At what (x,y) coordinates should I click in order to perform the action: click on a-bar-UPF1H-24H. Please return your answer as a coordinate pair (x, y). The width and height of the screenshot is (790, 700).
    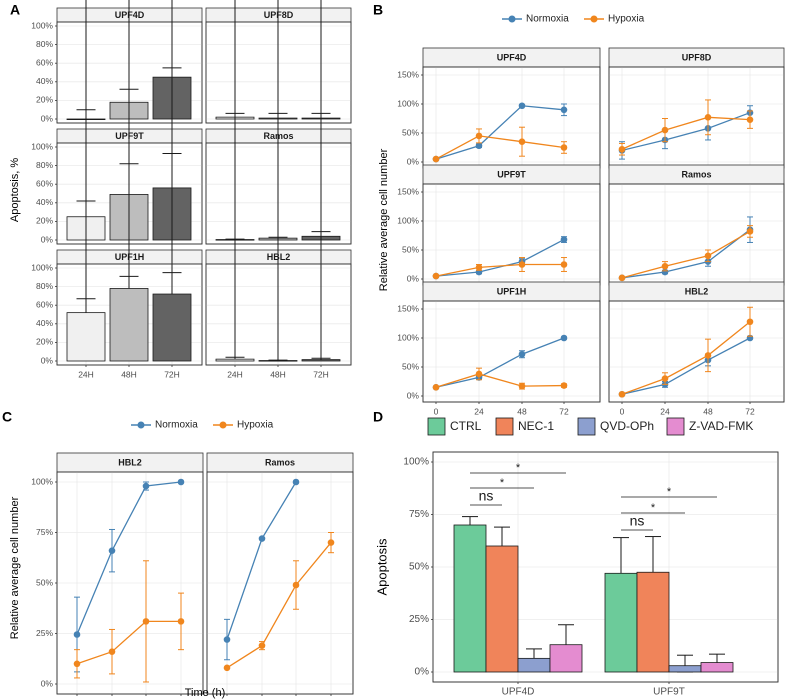
    Looking at the image, I should click on (86, 337).